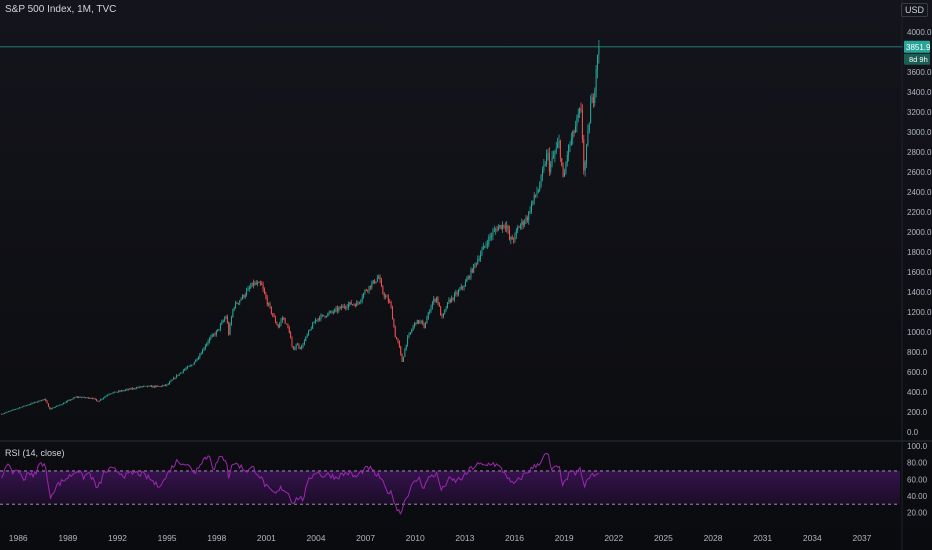 Image resolution: width=932 pixels, height=550 pixels. I want to click on date-tick-label: 1998, so click(216, 538).